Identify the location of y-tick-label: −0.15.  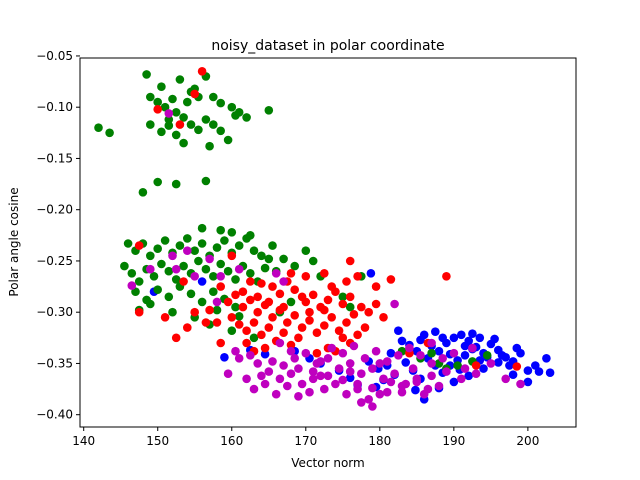
(54, 158).